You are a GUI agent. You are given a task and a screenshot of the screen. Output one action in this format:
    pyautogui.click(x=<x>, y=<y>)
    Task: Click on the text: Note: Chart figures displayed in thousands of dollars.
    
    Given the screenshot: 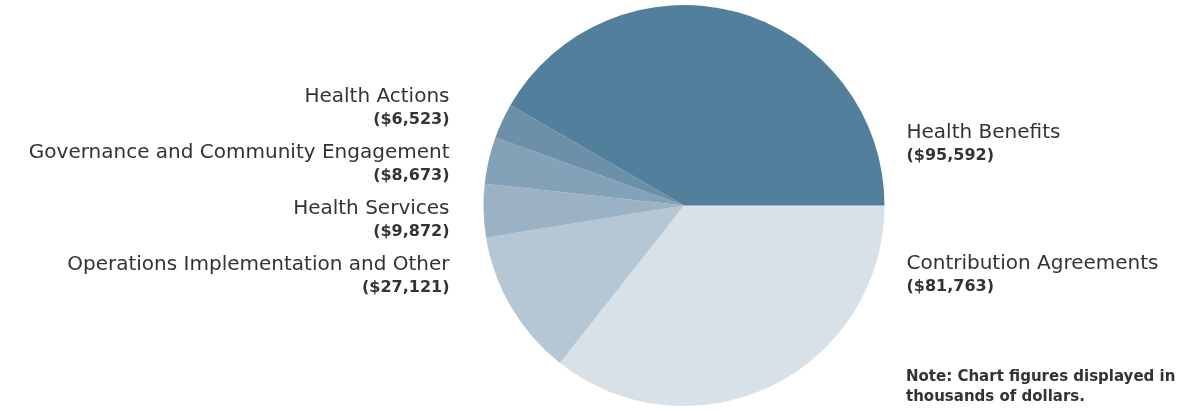 What is the action you would take?
    pyautogui.click(x=1041, y=386)
    